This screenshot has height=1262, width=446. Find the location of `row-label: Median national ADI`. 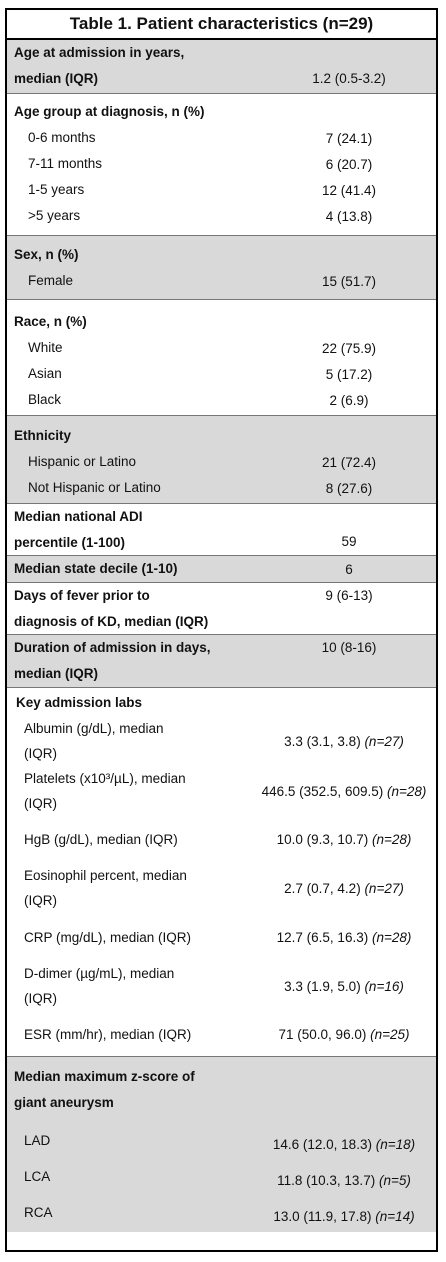

row-label: Median national ADI is located at coordinates (78, 516).